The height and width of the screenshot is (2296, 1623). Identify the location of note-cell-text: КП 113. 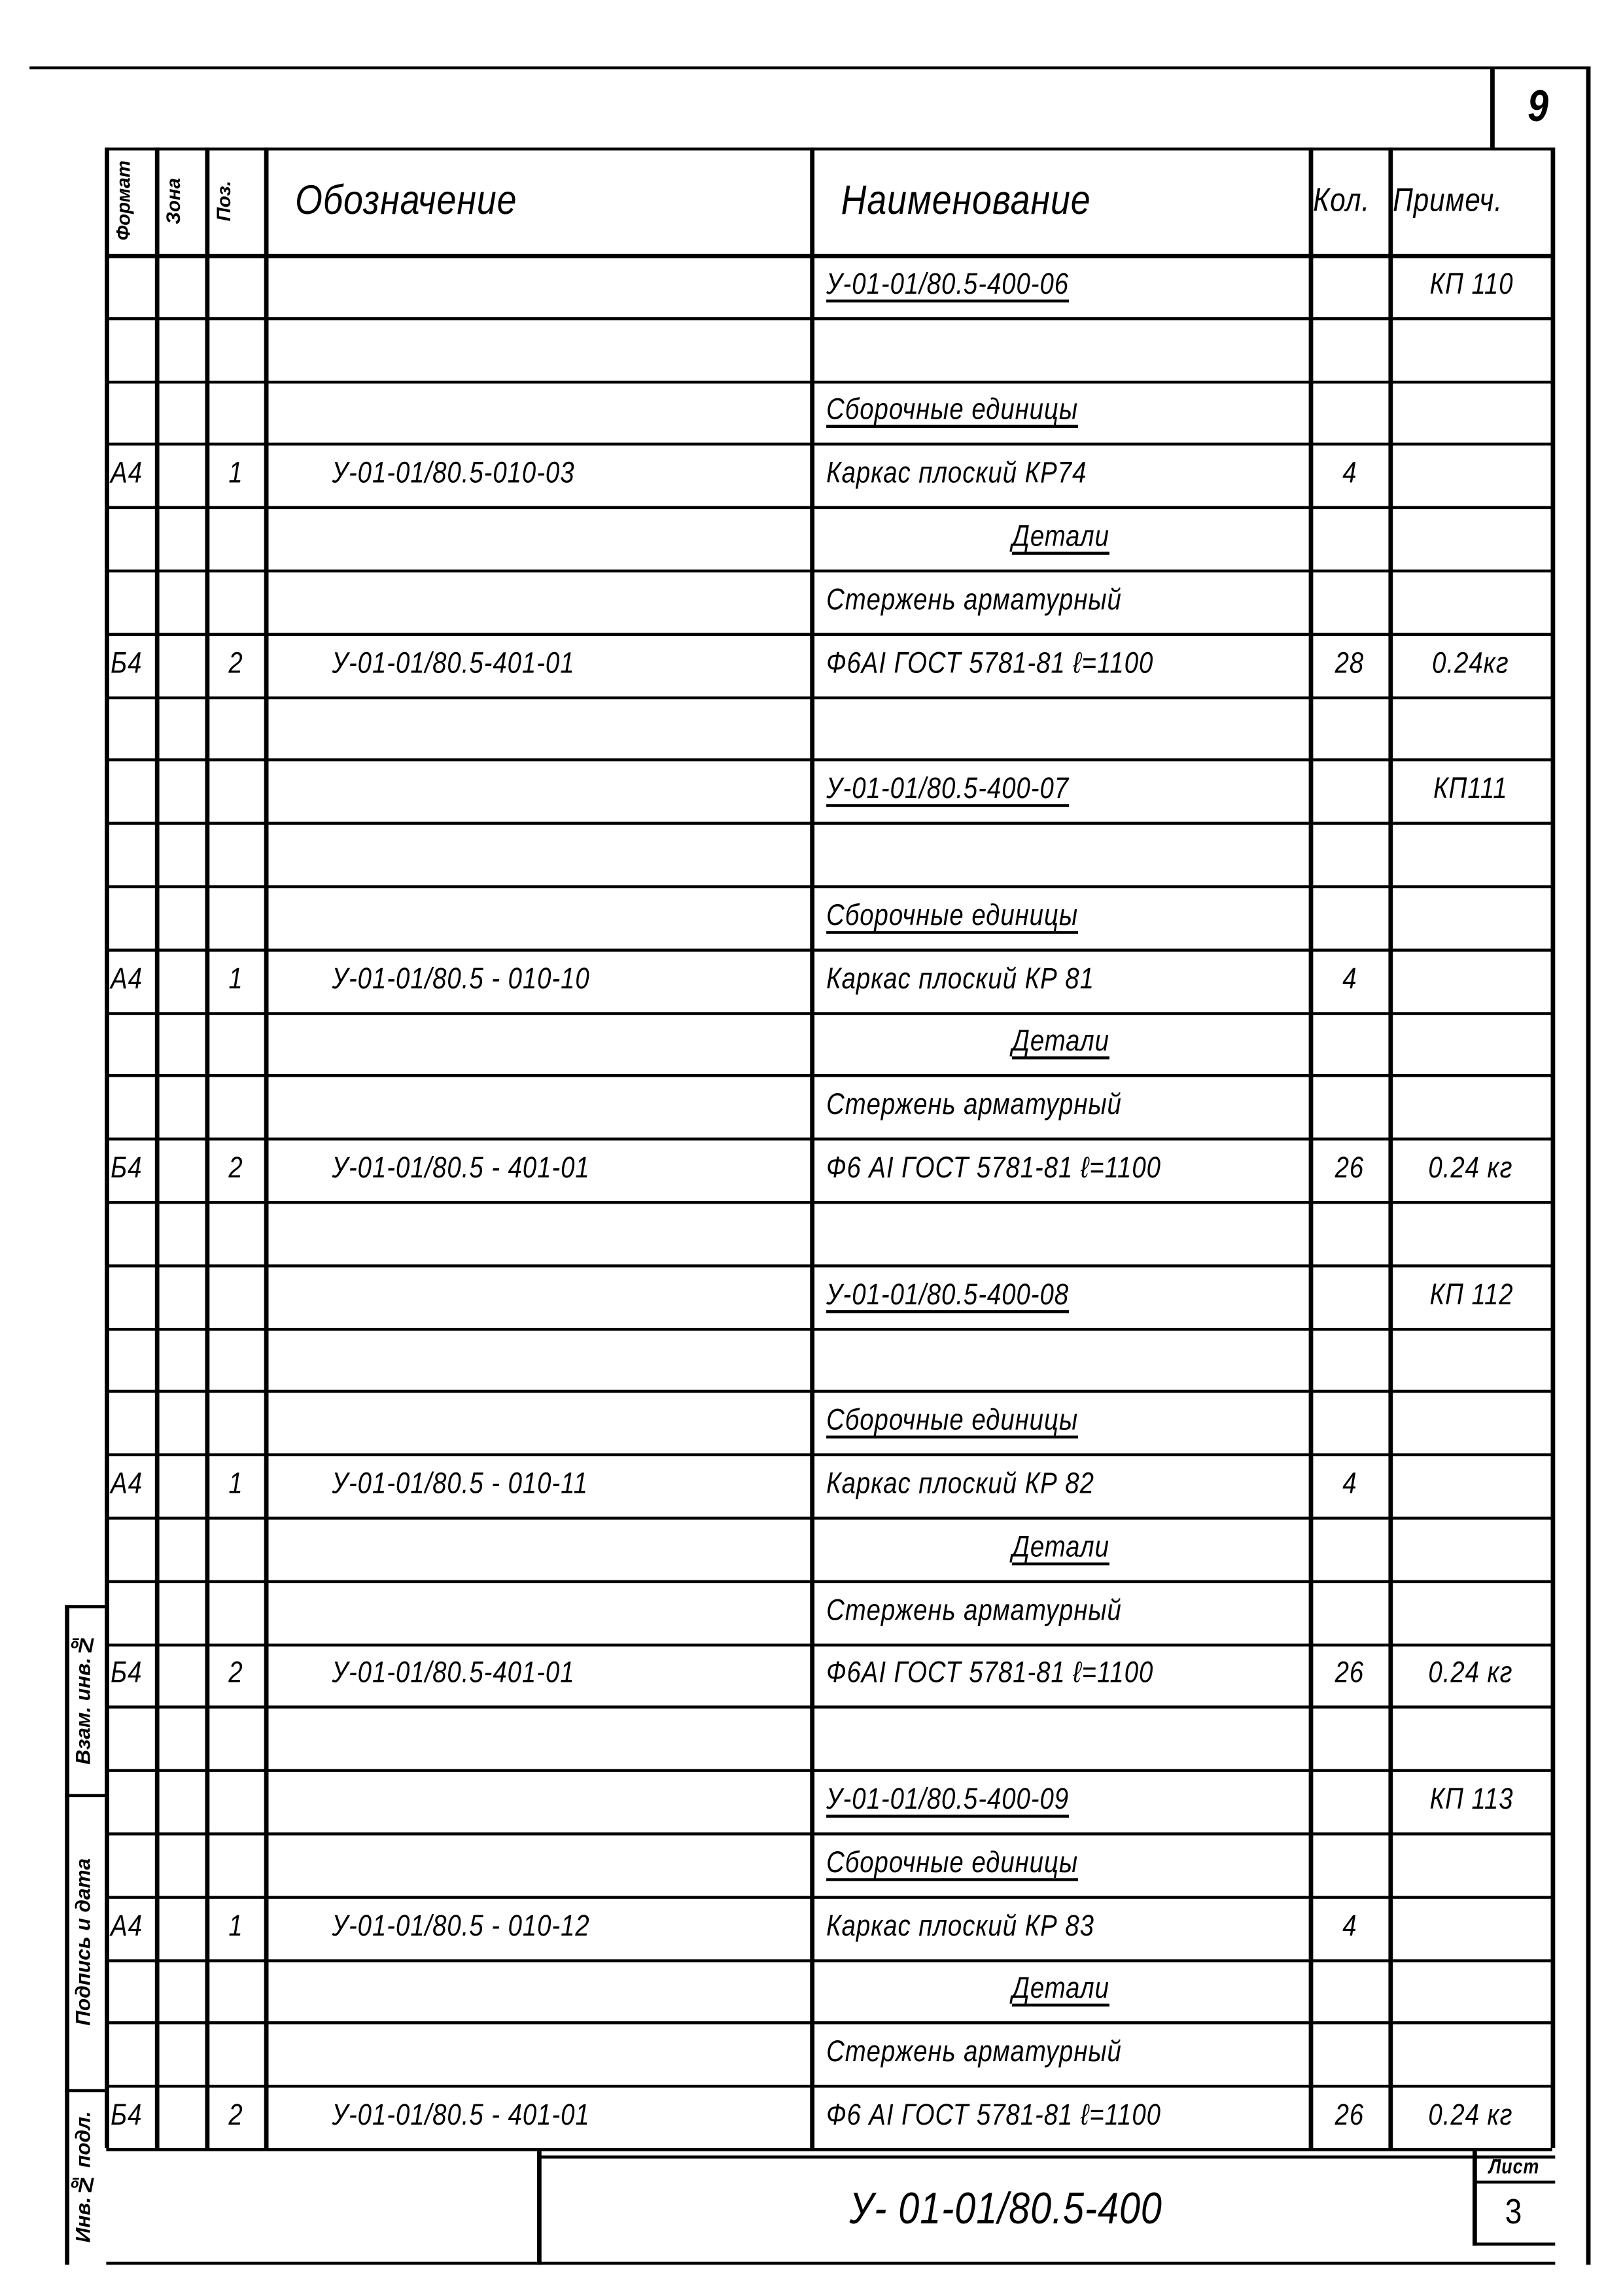
(1471, 1800).